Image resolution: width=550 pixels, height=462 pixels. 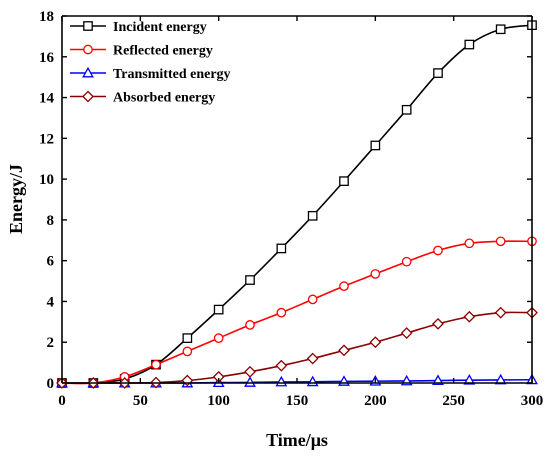 I want to click on y-tick-label: 16, so click(x=47, y=58).